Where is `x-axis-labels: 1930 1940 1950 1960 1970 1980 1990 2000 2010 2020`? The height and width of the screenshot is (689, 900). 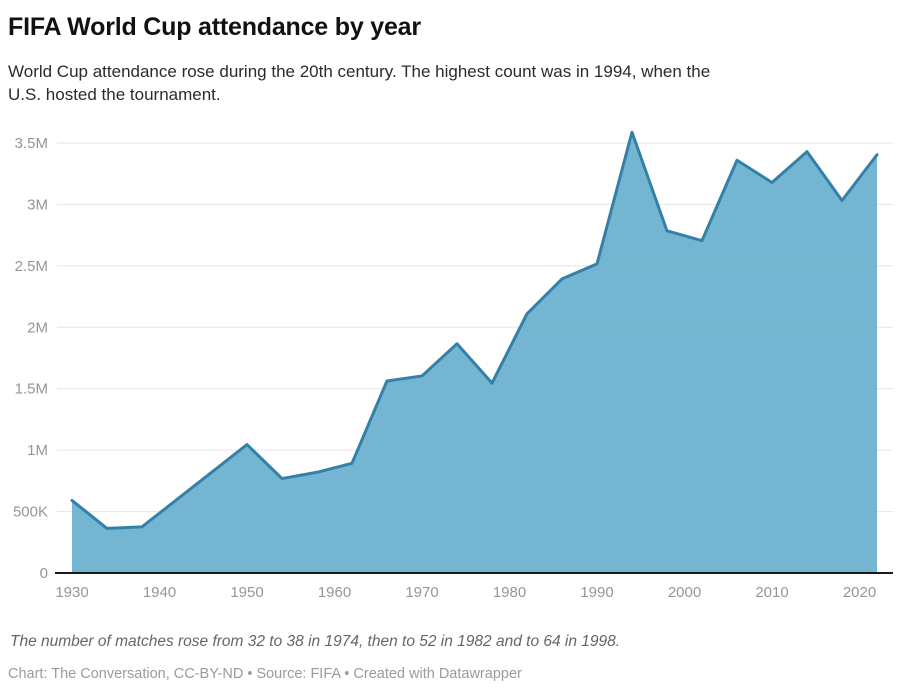
x-axis-labels: 1930 1940 1950 1960 1970 1980 1990 2000 2010 2020 is located at coordinates (465, 592).